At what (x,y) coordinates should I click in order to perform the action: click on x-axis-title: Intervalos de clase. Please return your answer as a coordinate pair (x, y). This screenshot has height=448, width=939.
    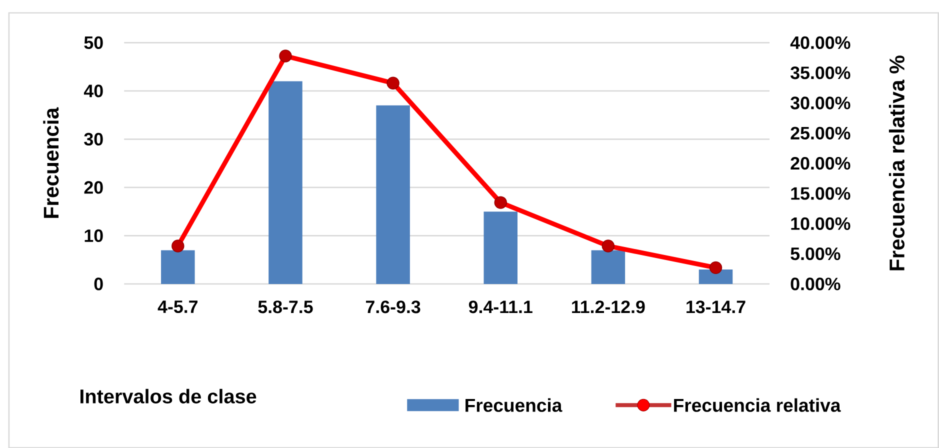
    Looking at the image, I should click on (168, 396).